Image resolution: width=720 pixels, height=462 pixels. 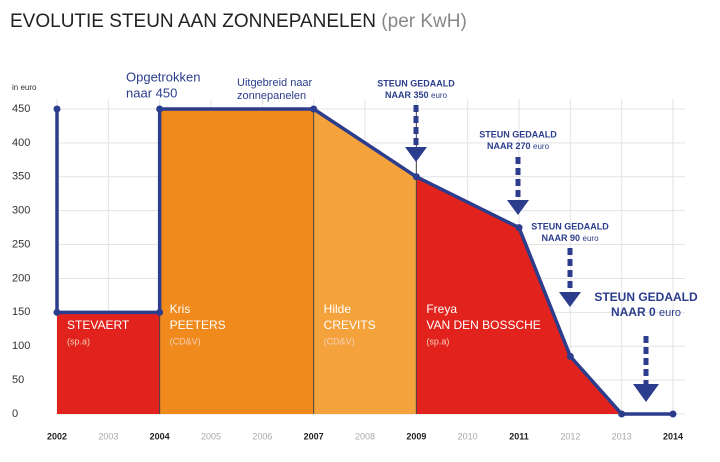 What do you see at coordinates (509, 146) in the screenshot?
I see `drop-value: NAAR 270` at bounding box center [509, 146].